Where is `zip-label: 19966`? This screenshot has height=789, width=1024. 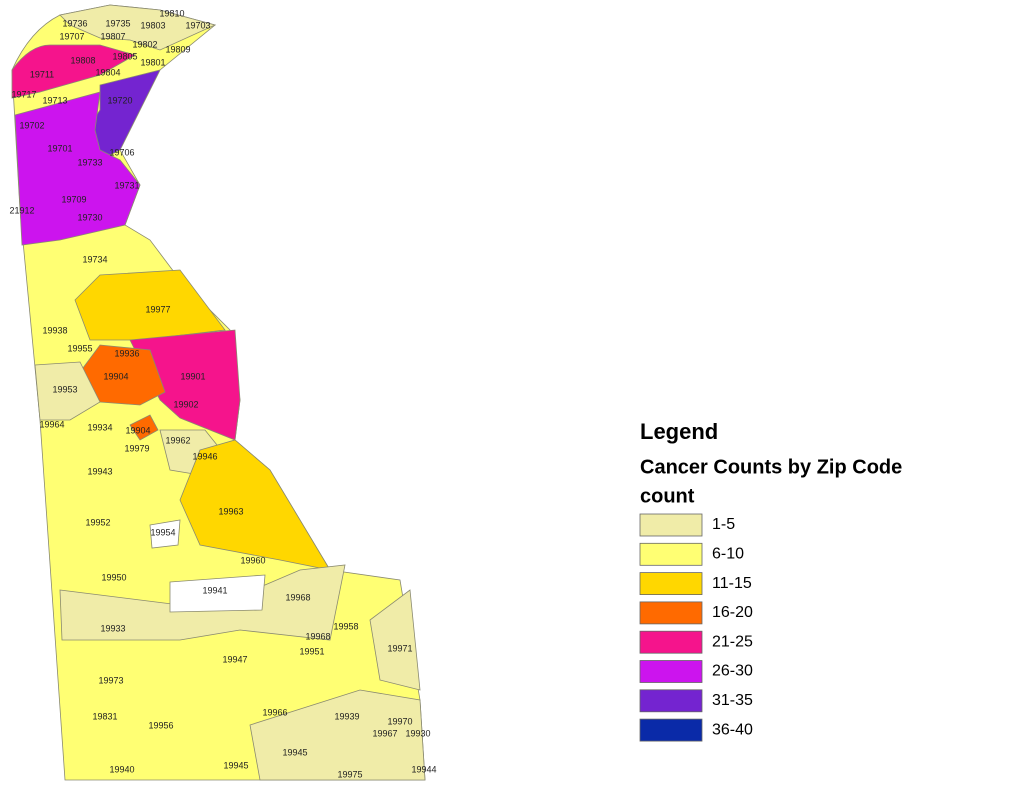 zip-label: 19966 is located at coordinates (274, 712).